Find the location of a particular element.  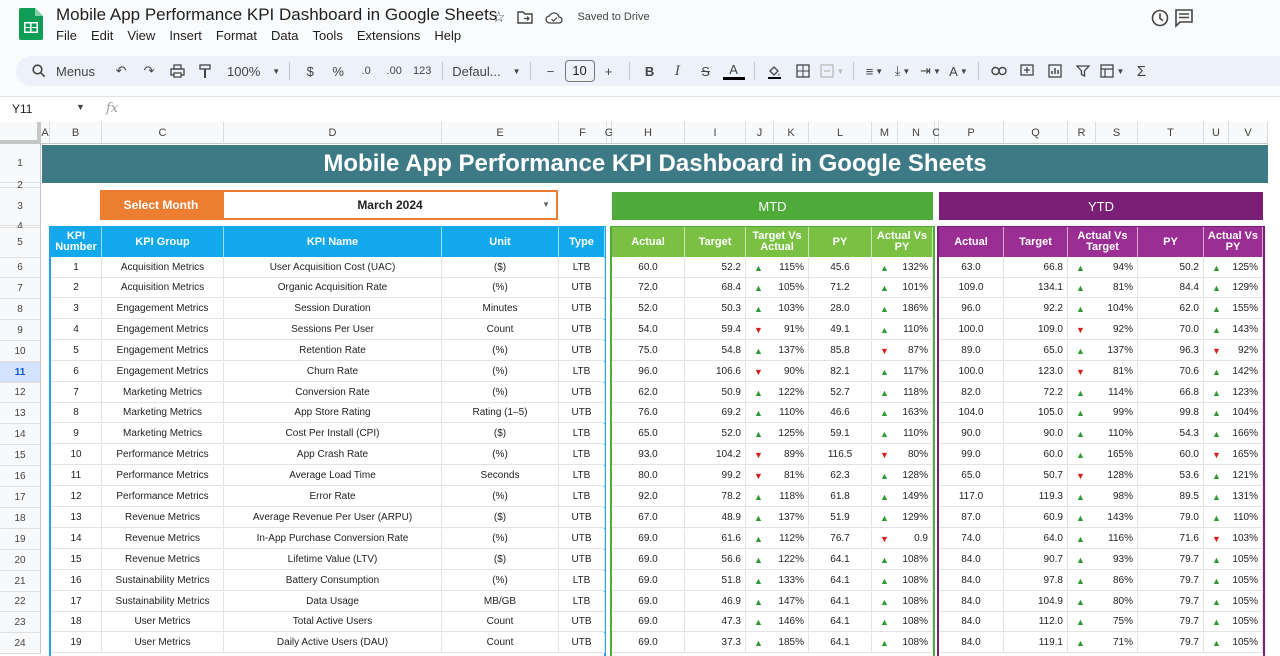

ytd-actual-vs-target: ▲ 110% is located at coordinates (1103, 434).